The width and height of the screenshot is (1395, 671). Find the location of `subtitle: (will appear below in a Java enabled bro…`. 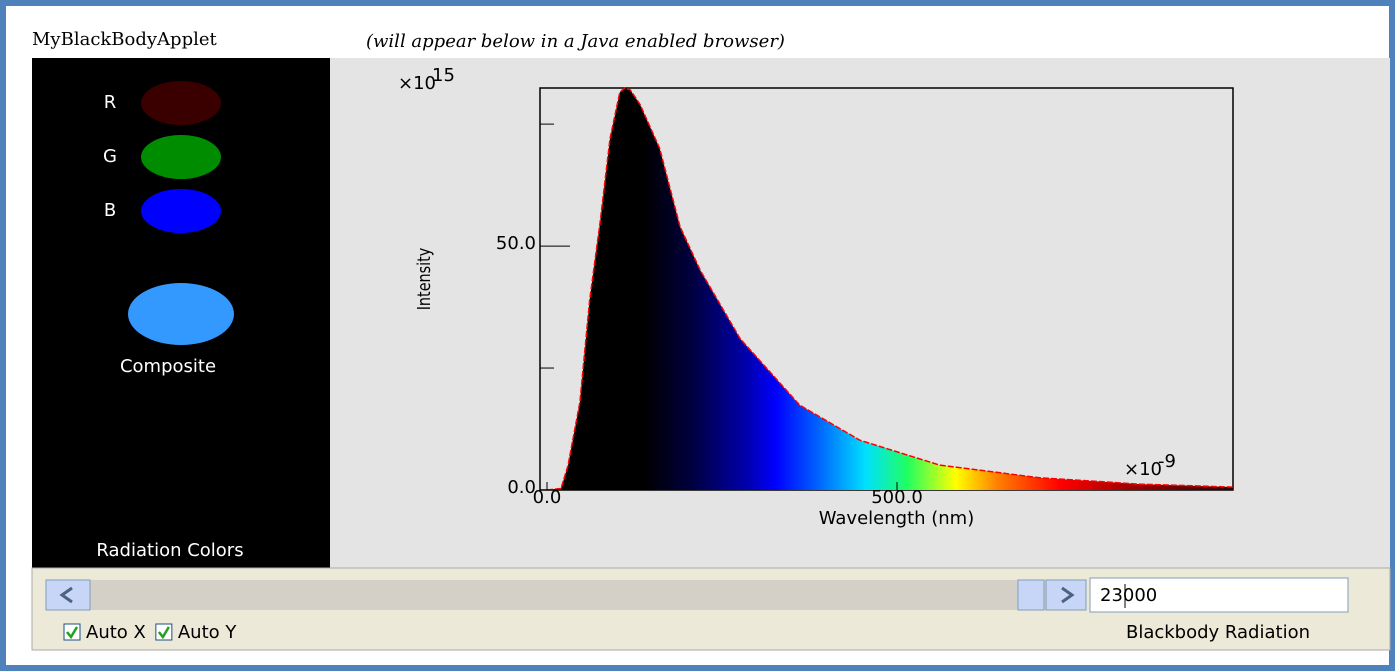

subtitle: (will appear below in a Java enabled bro… is located at coordinates (575, 41).